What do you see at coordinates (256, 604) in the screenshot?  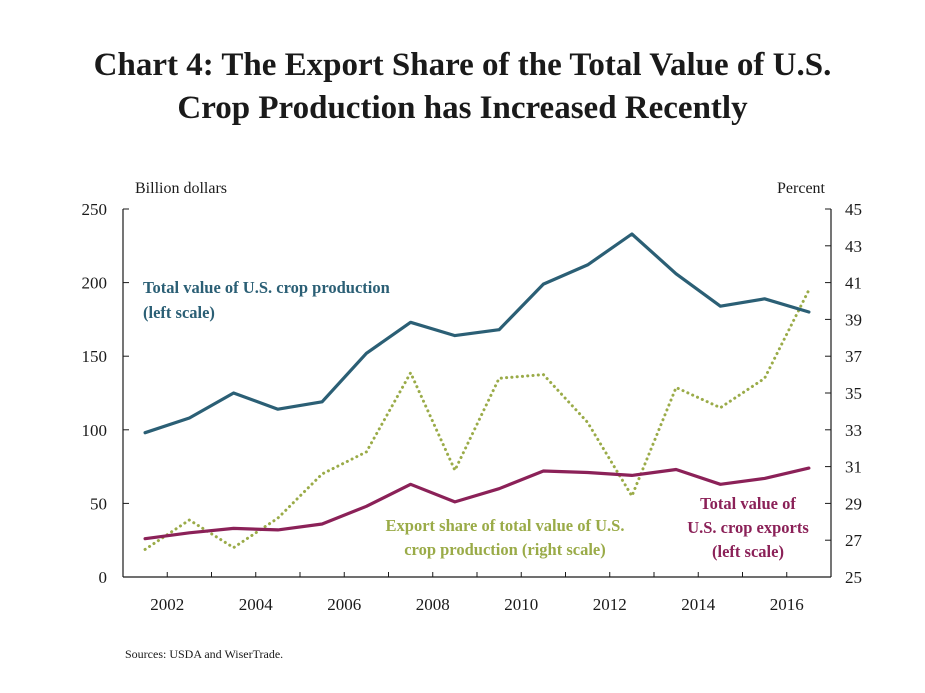 I see `x-tick-label: 2004` at bounding box center [256, 604].